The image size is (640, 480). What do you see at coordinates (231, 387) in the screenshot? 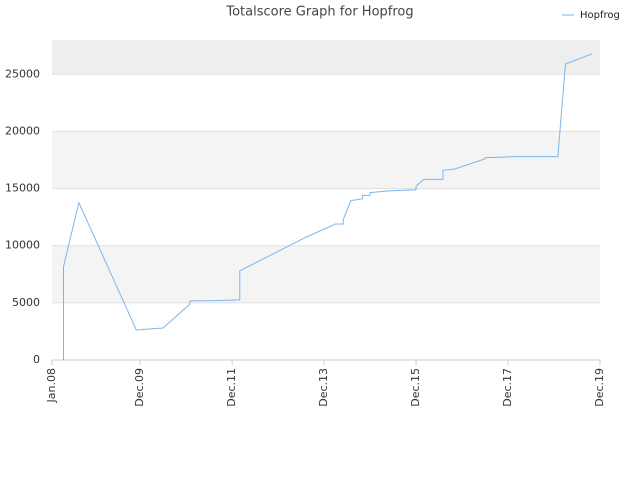
I see `x-tick-label: Dec.11` at bounding box center [231, 387].